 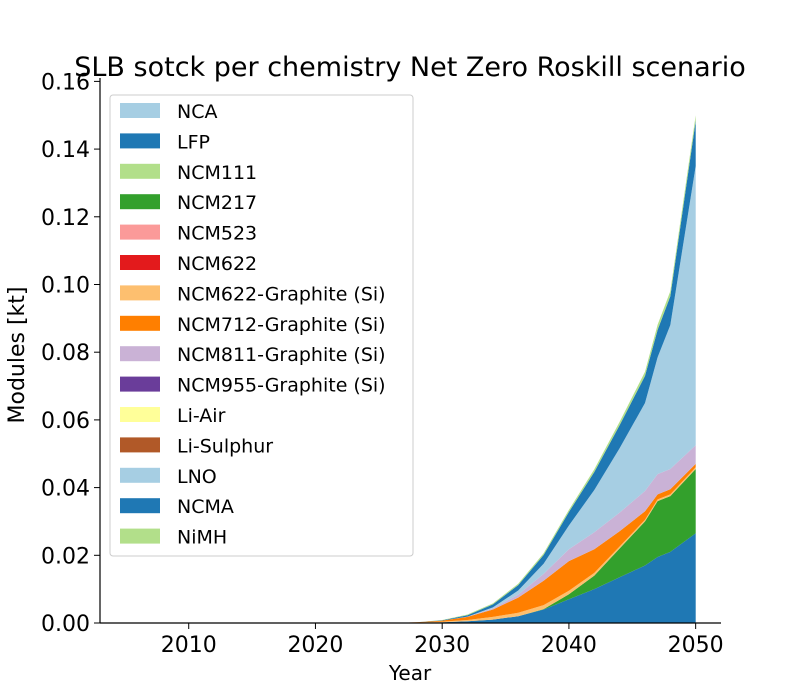 I want to click on x-ticks: 2010 2020 2030 2040 2050, so click(x=442, y=640).